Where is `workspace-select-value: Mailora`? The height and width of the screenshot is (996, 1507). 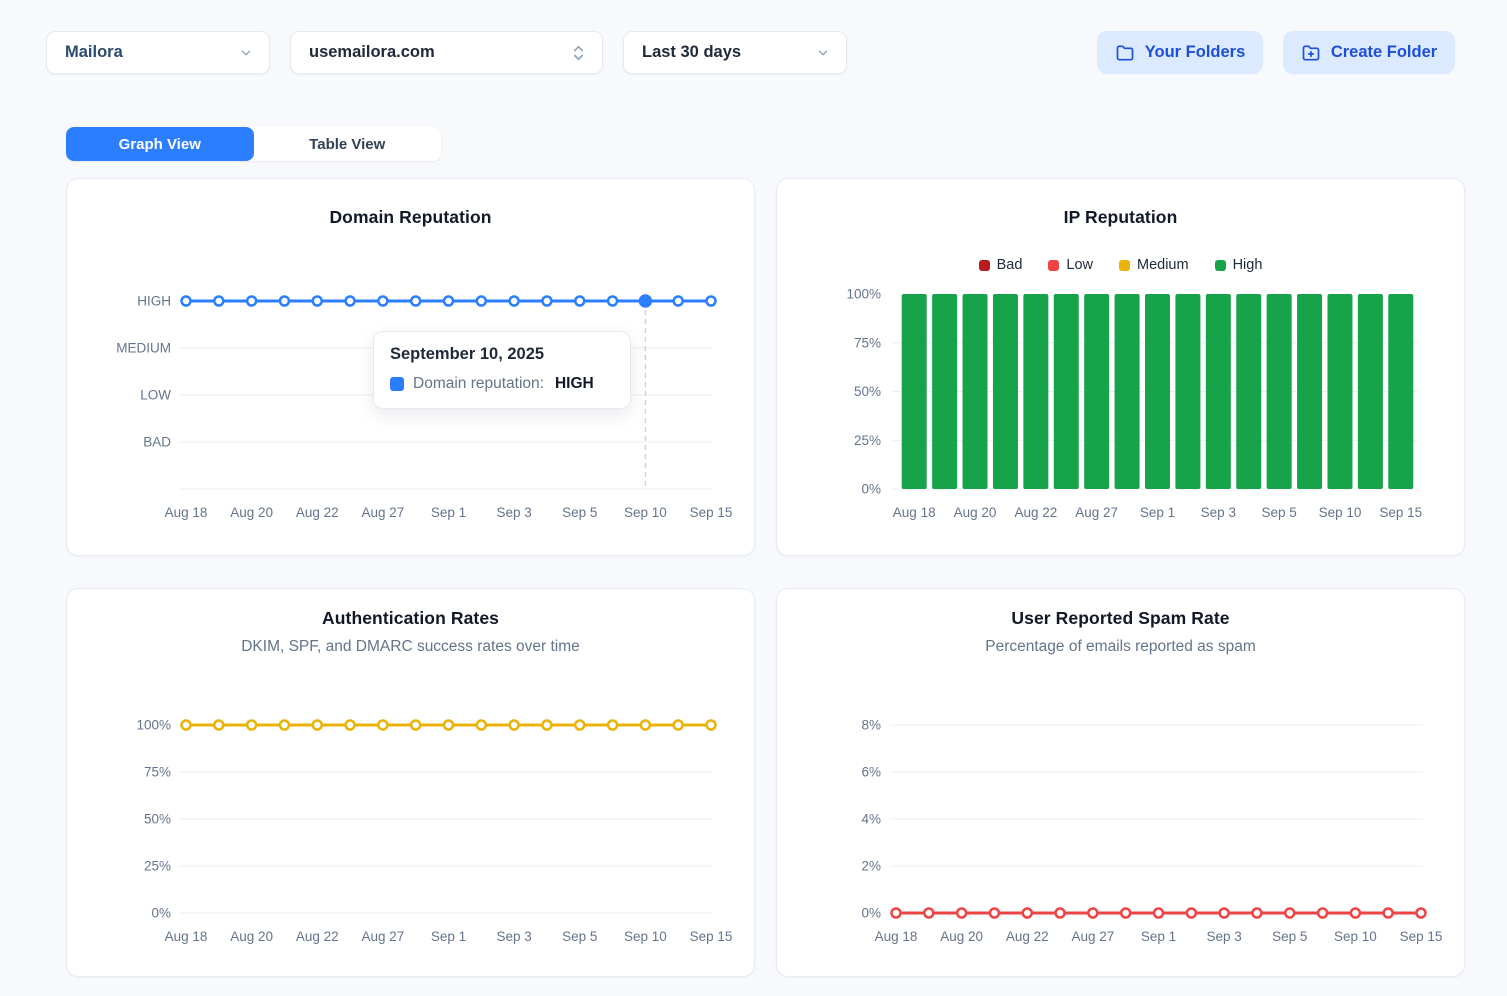
workspace-select-value: Mailora is located at coordinates (94, 52).